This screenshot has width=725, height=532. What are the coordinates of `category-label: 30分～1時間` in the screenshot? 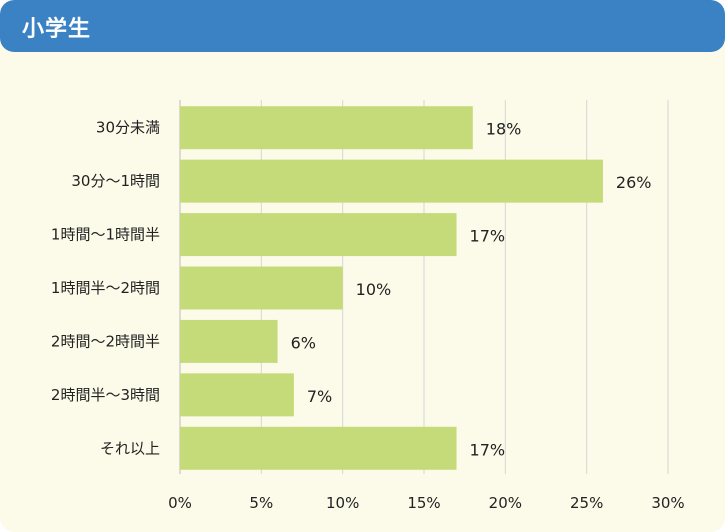 It's located at (115, 181).